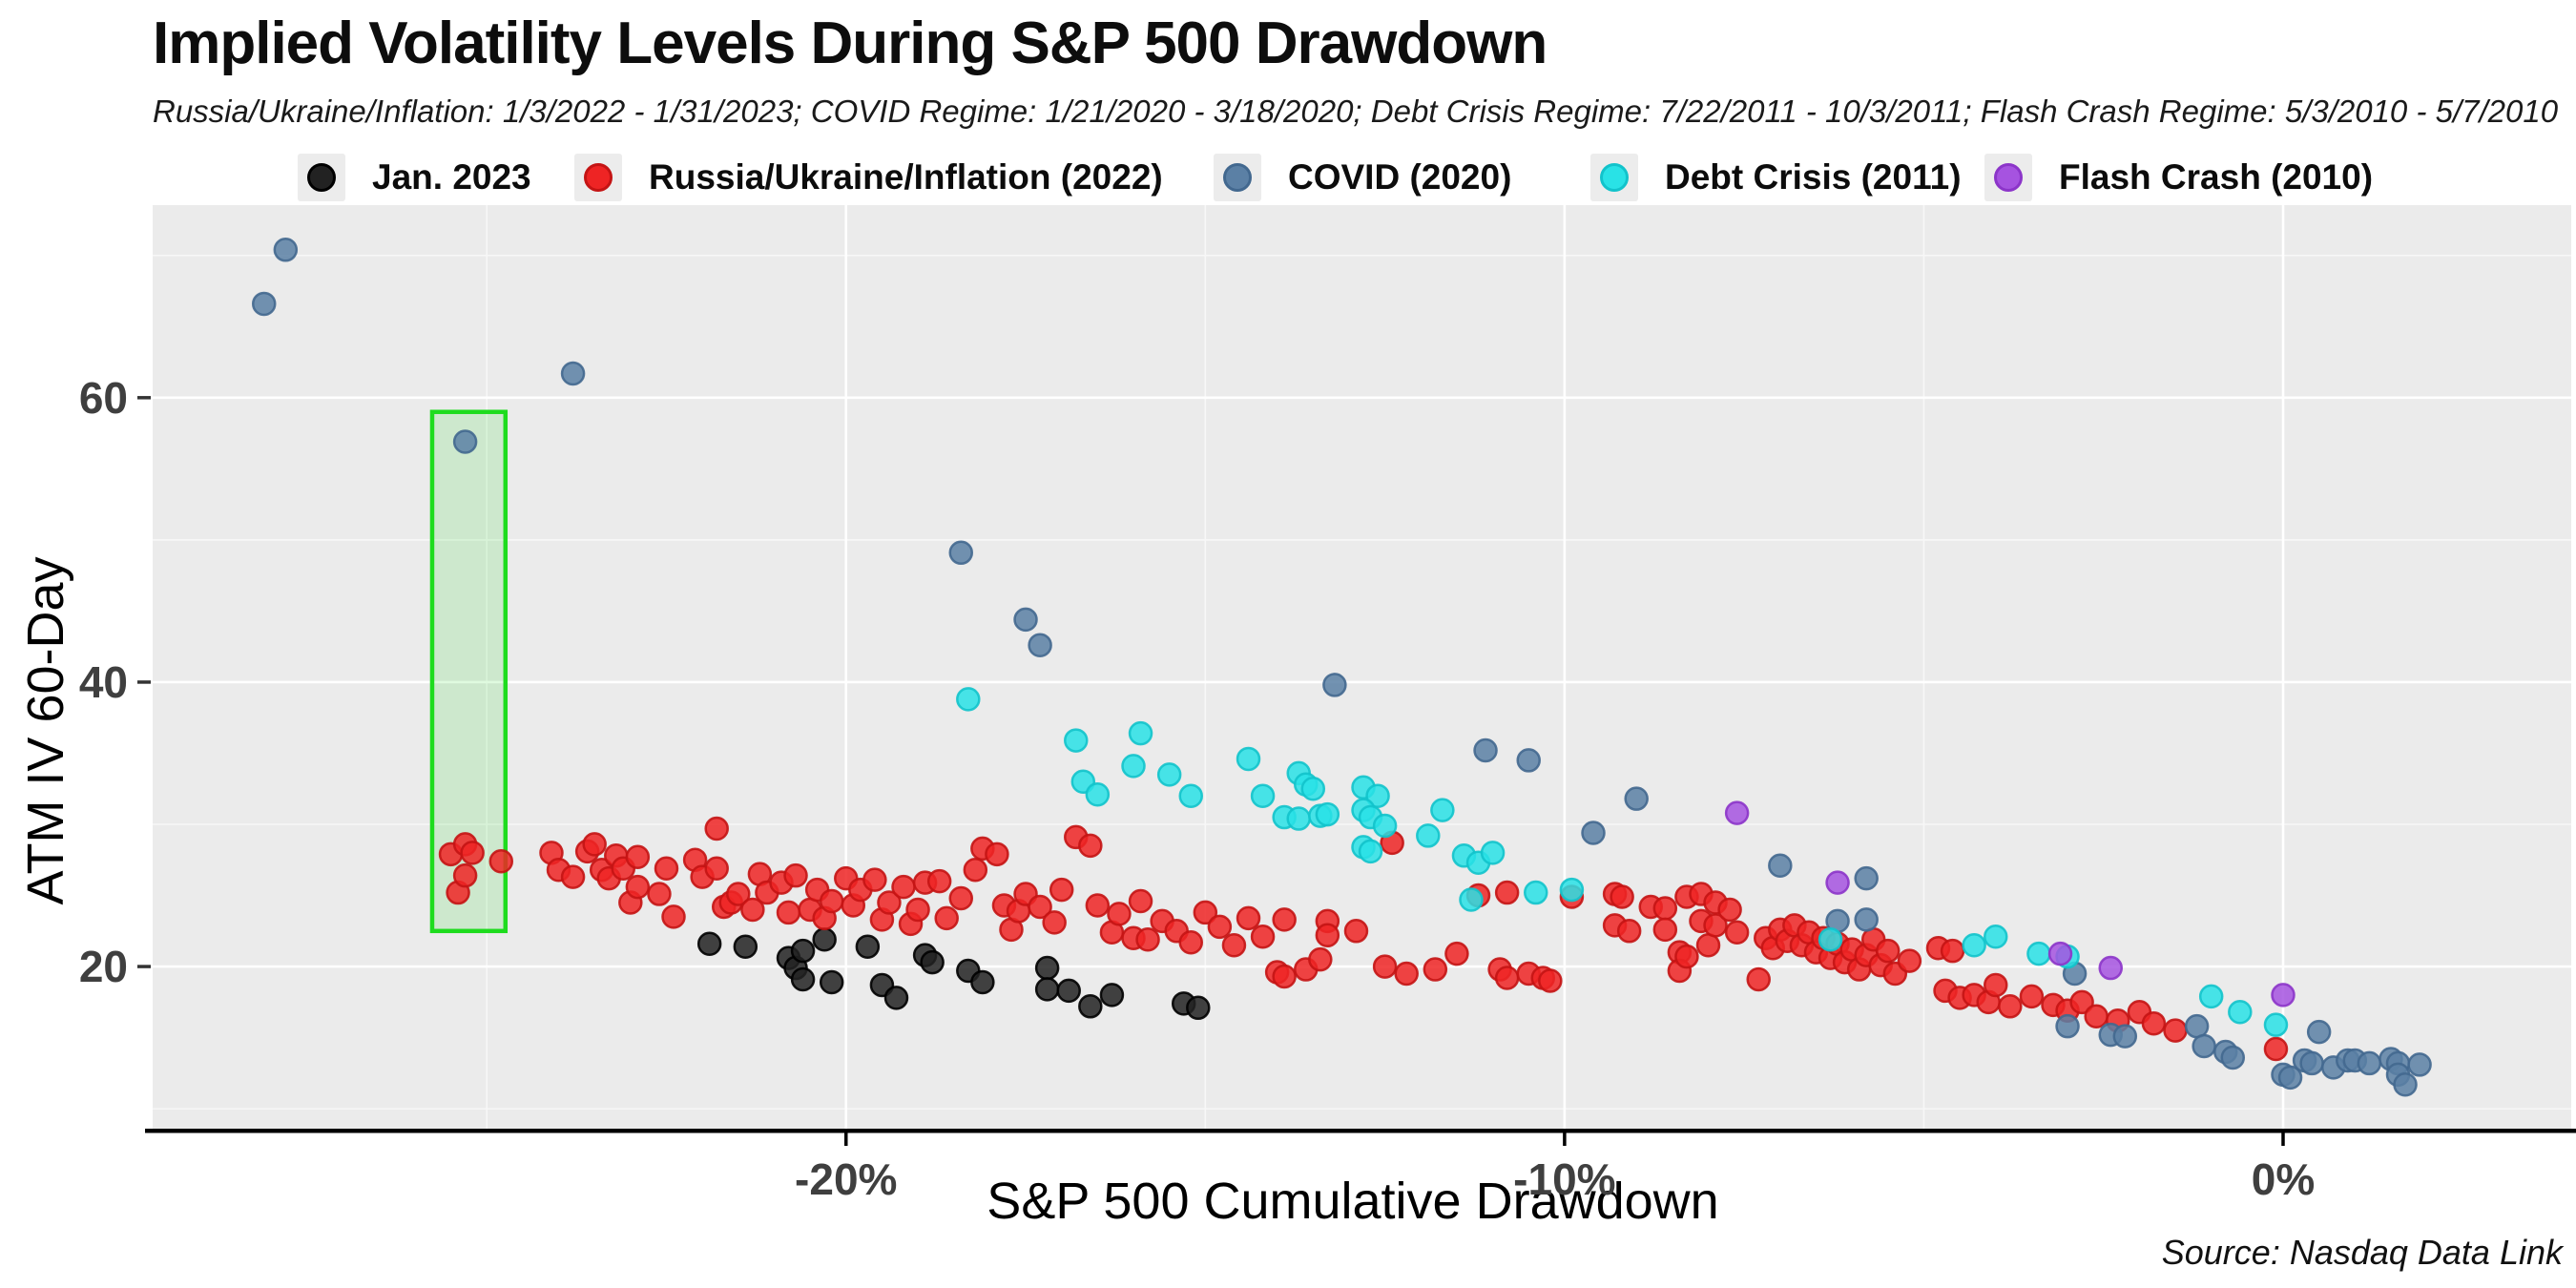 Image resolution: width=2576 pixels, height=1288 pixels. What do you see at coordinates (45, 730) in the screenshot?
I see `y-axis-title: ATM IV 60-Day` at bounding box center [45, 730].